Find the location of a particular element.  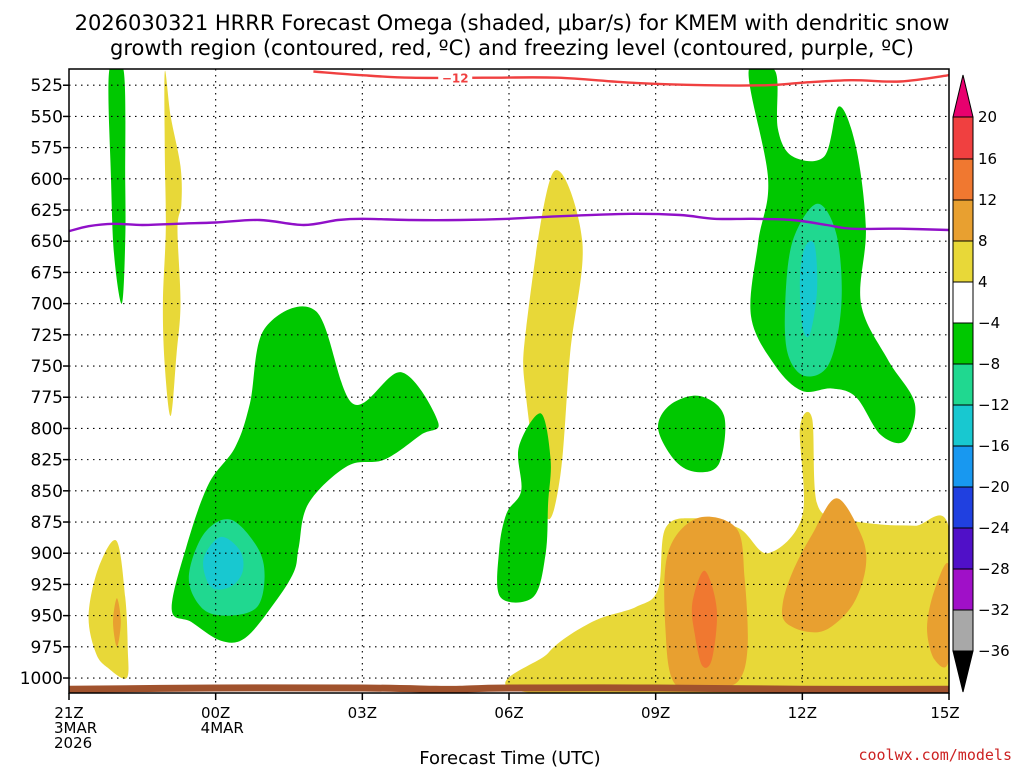

x-tick-label-0-1: 3MAR is located at coordinates (75, 728).